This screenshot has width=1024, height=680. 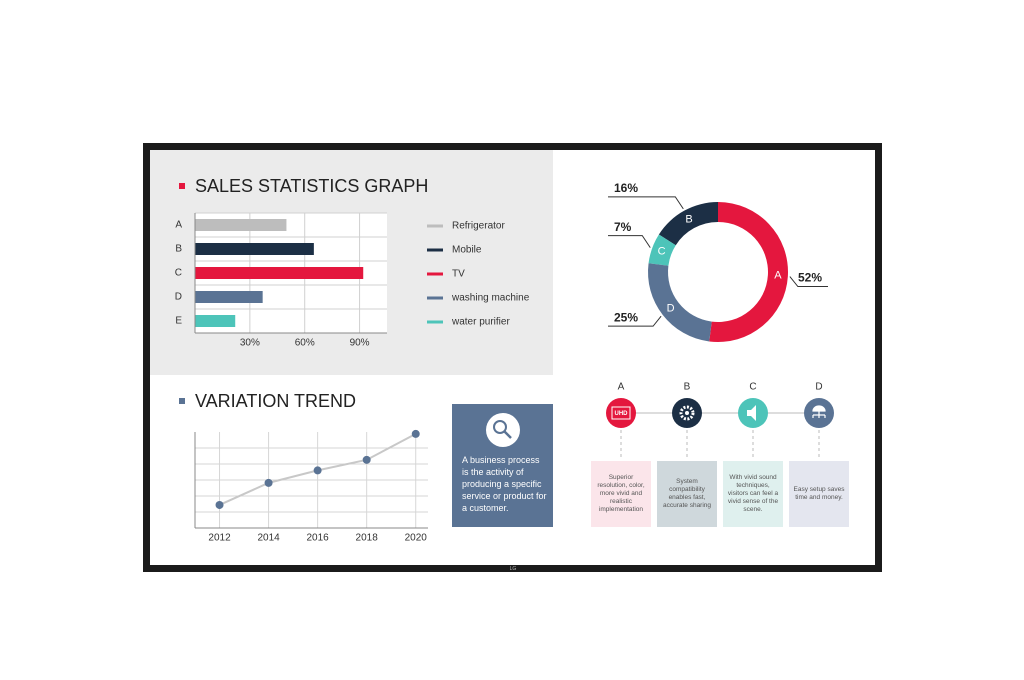 I want to click on y-tick-label: B, so click(x=178, y=249).